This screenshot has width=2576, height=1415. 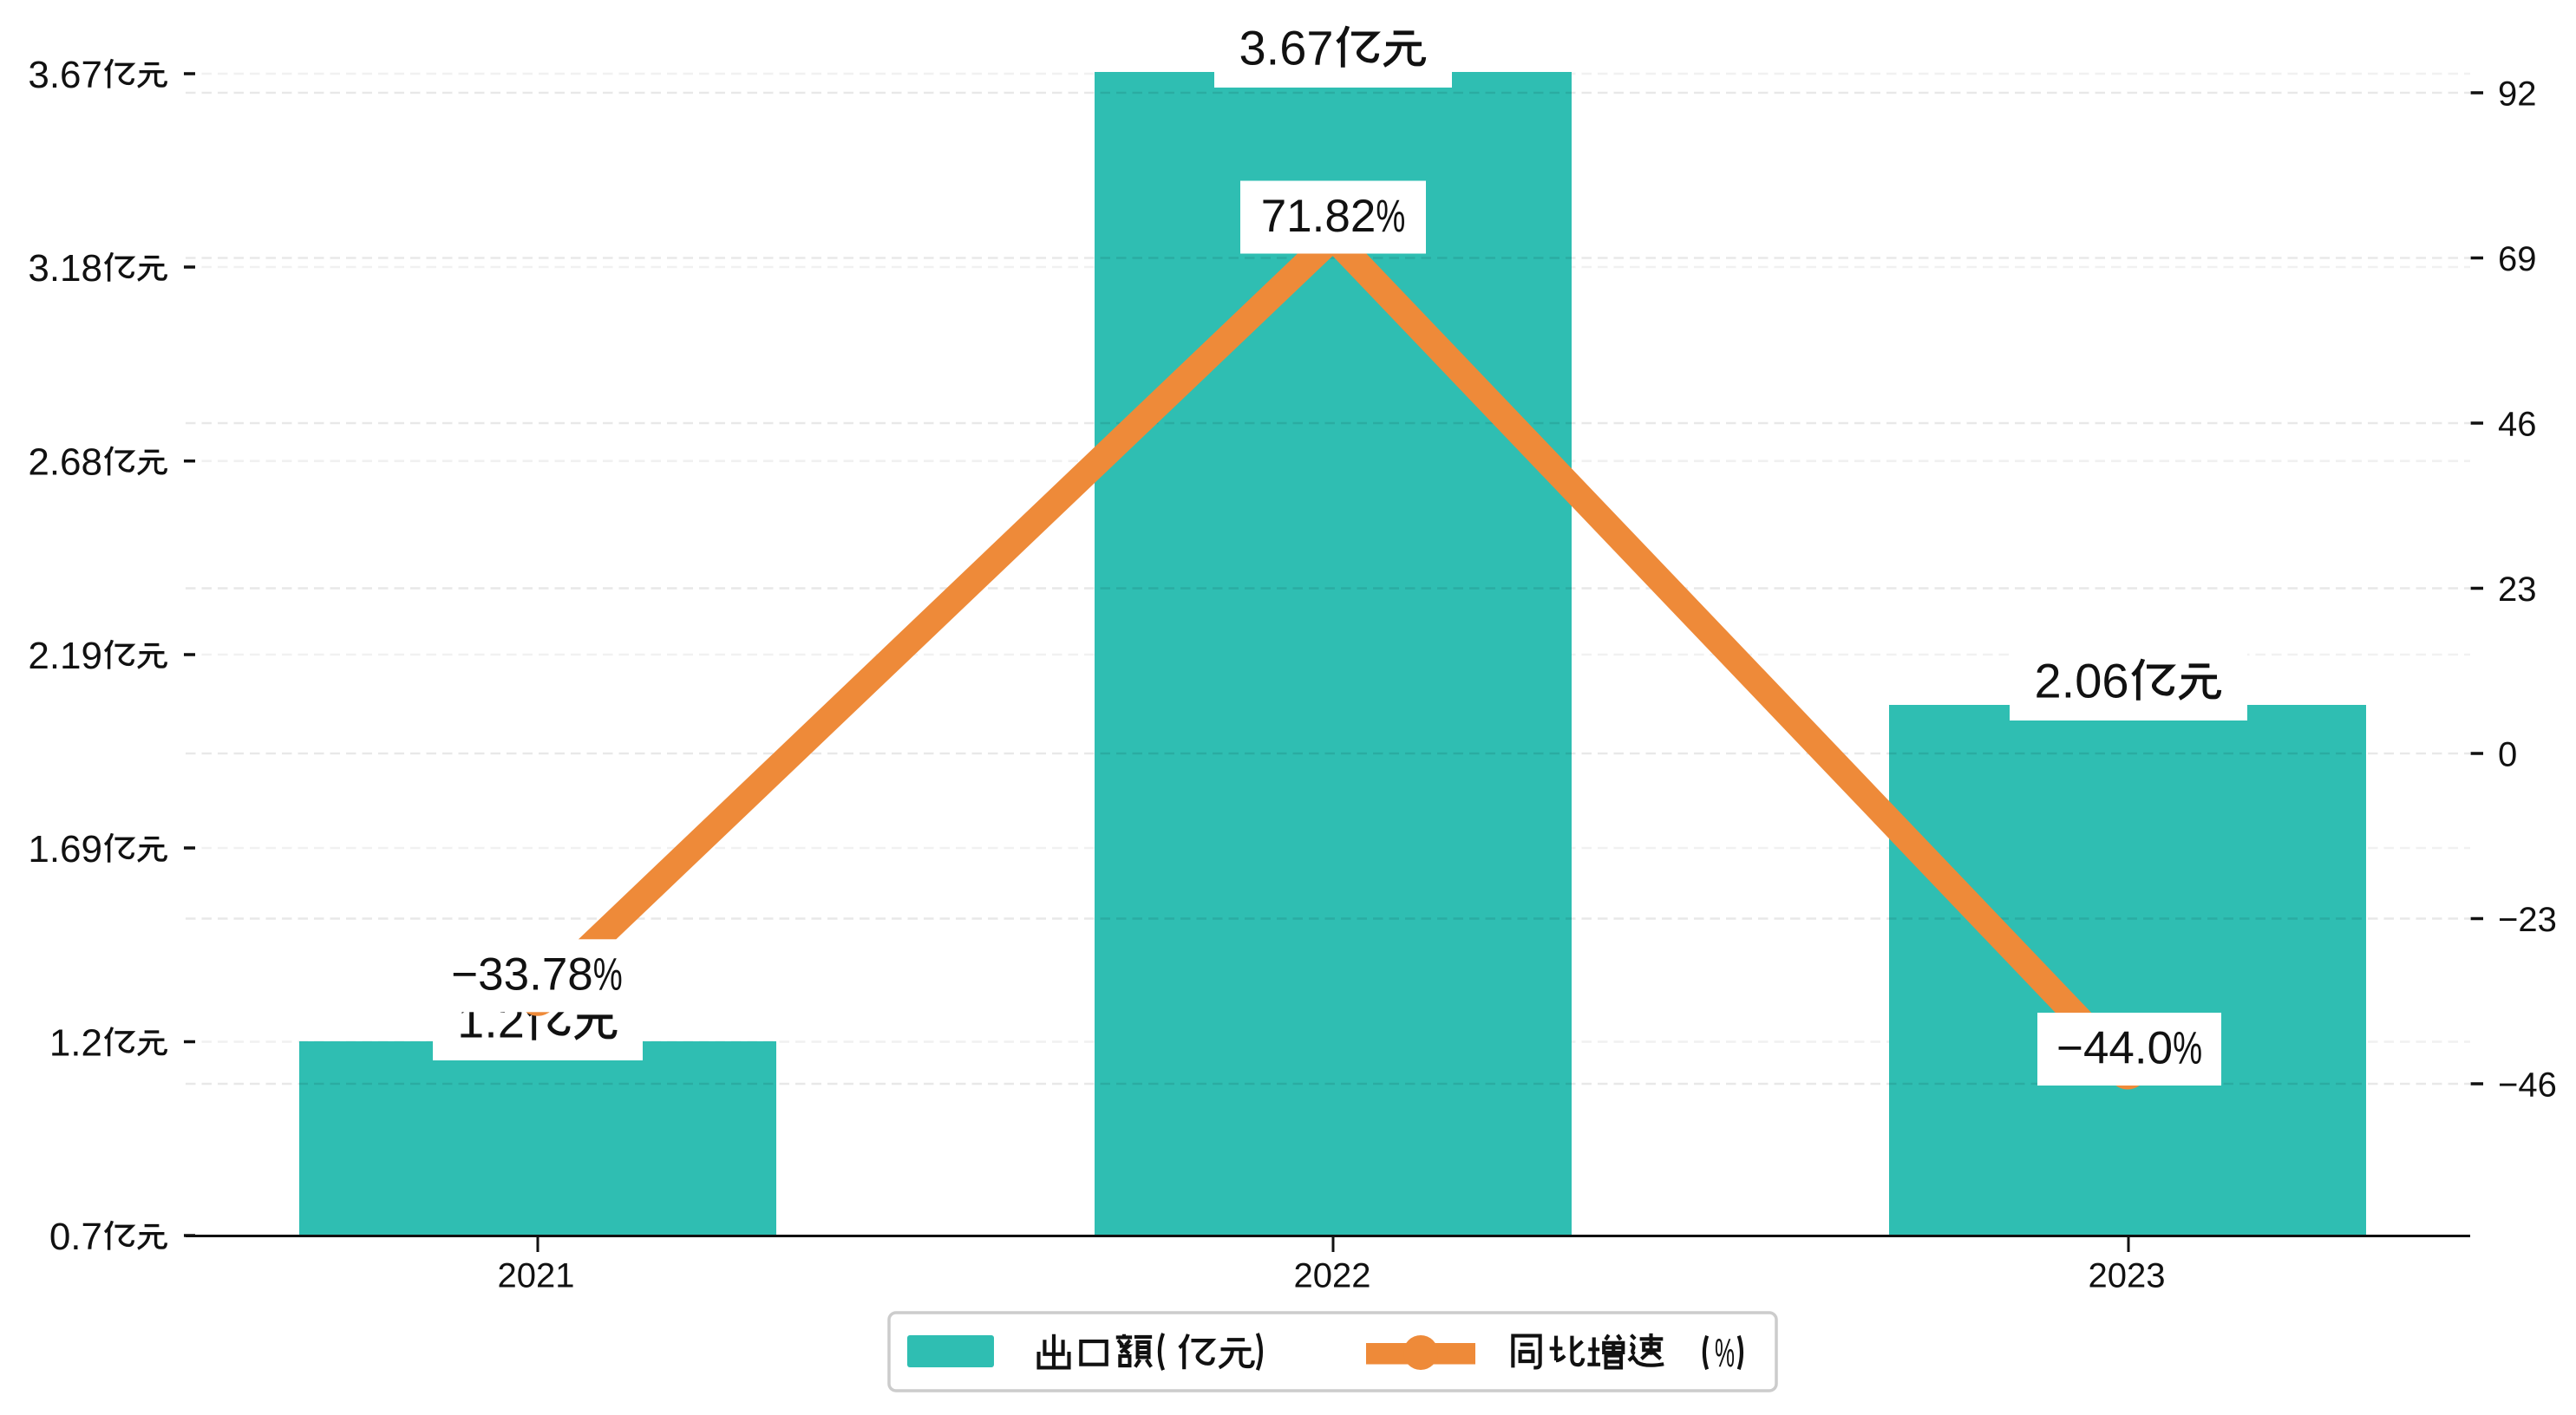 What do you see at coordinates (2517, 425) in the screenshot?
I see `svg-text: 46` at bounding box center [2517, 425].